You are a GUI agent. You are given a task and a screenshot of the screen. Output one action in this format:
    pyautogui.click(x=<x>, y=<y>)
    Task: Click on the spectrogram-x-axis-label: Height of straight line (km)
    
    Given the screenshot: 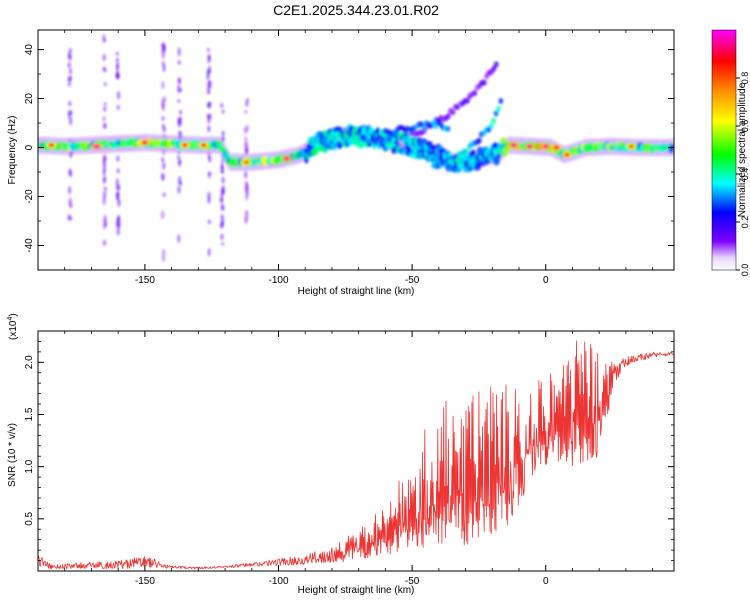 What is the action you would take?
    pyautogui.click(x=356, y=291)
    